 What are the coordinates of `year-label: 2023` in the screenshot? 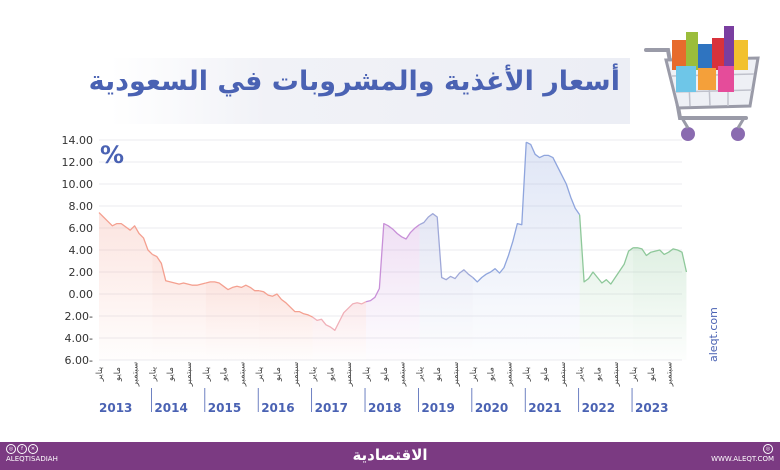 It's located at (651, 408).